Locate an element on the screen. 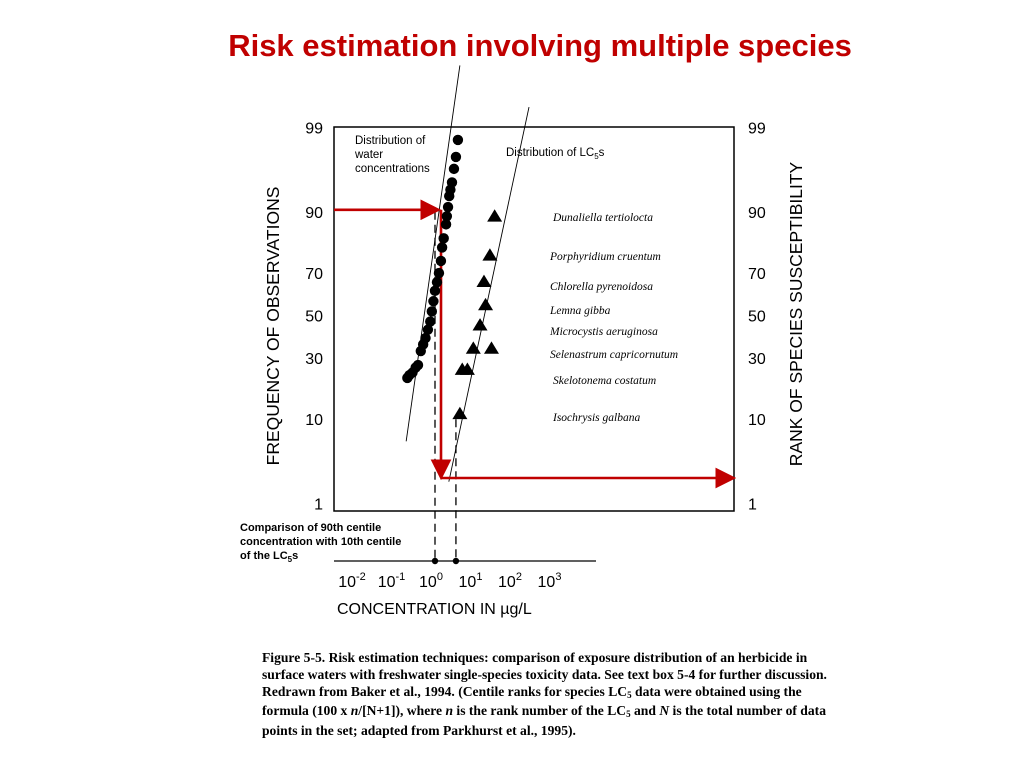 Image resolution: width=1024 pixels, height=768 pixels. x-tick-10e0: 10⁰ is located at coordinates (431, 581).